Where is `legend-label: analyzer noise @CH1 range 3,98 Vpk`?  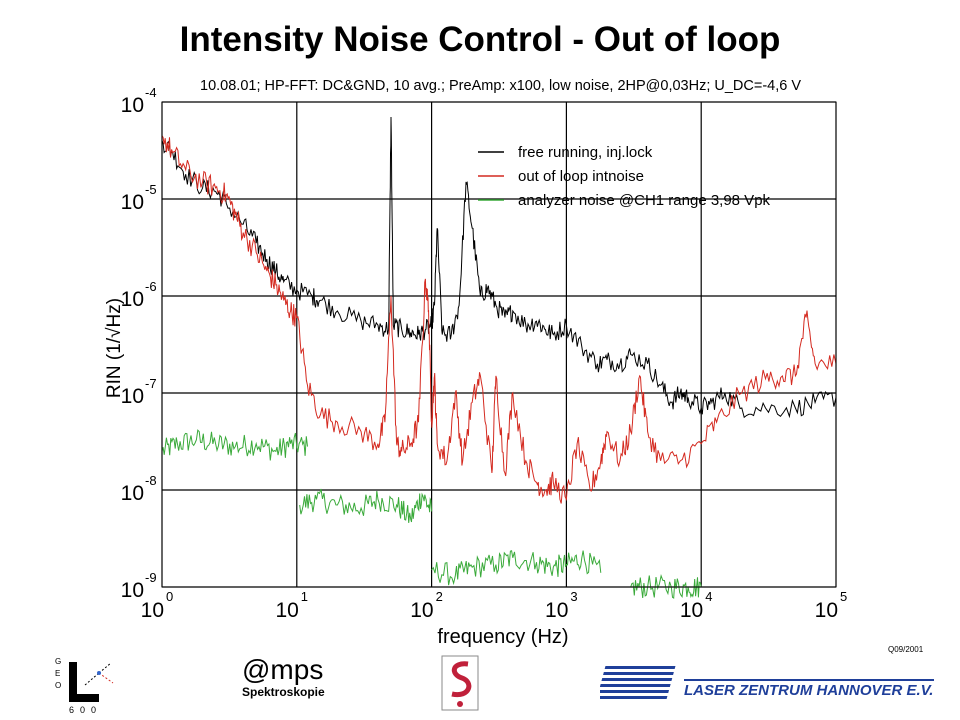 legend-label: analyzer noise @CH1 range 3,98 Vpk is located at coordinates (644, 200).